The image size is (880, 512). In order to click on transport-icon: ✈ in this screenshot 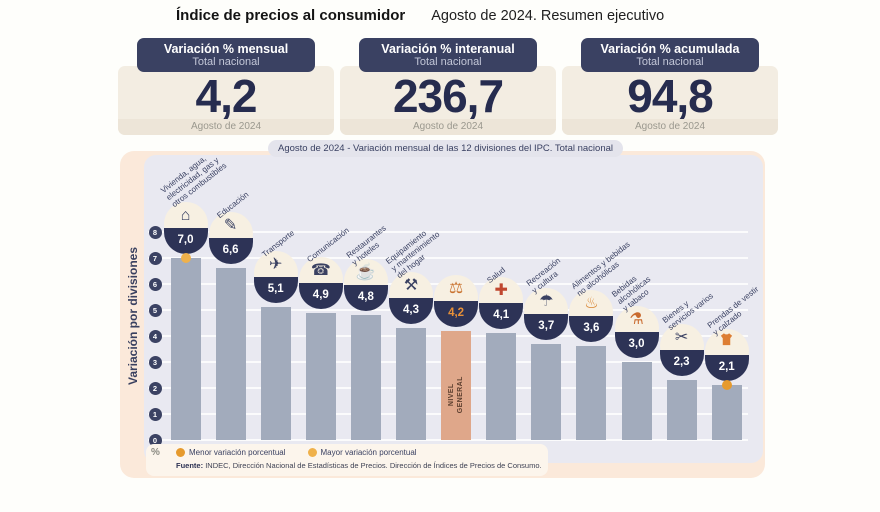, I will do `click(275, 265)`.